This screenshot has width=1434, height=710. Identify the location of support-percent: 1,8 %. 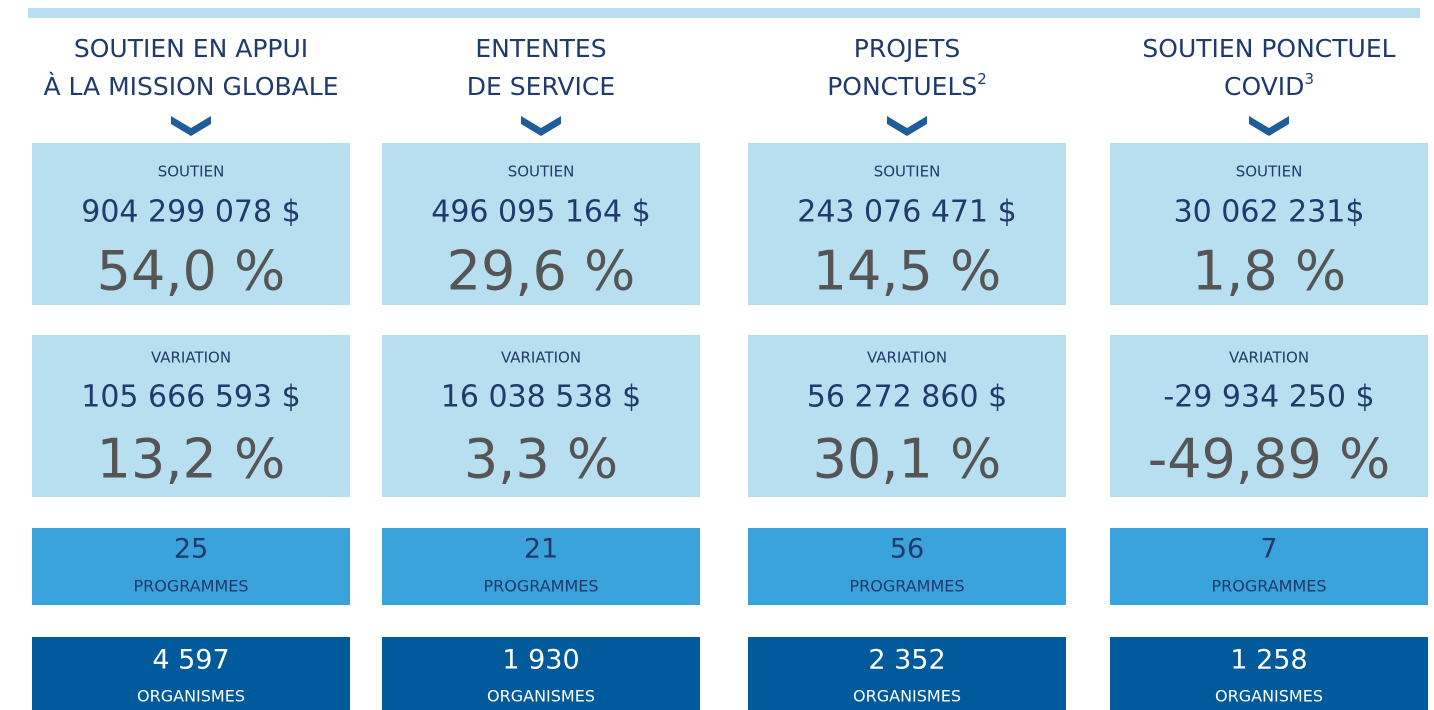
(1269, 271).